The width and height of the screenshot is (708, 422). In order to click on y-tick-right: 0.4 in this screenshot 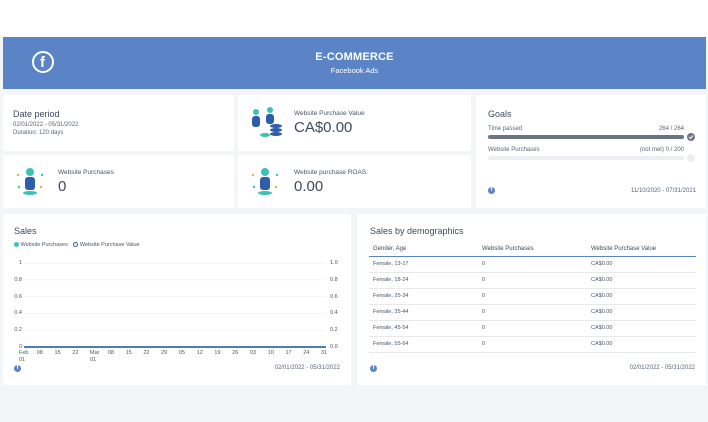, I will do `click(334, 313)`.